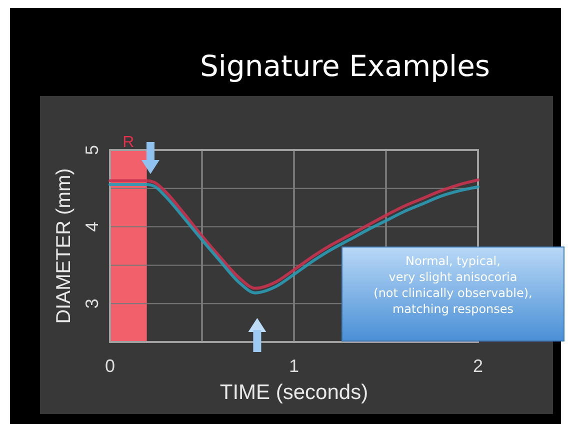  Describe the element at coordinates (345, 66) in the screenshot. I see `chart-title: Signature Examples` at that location.